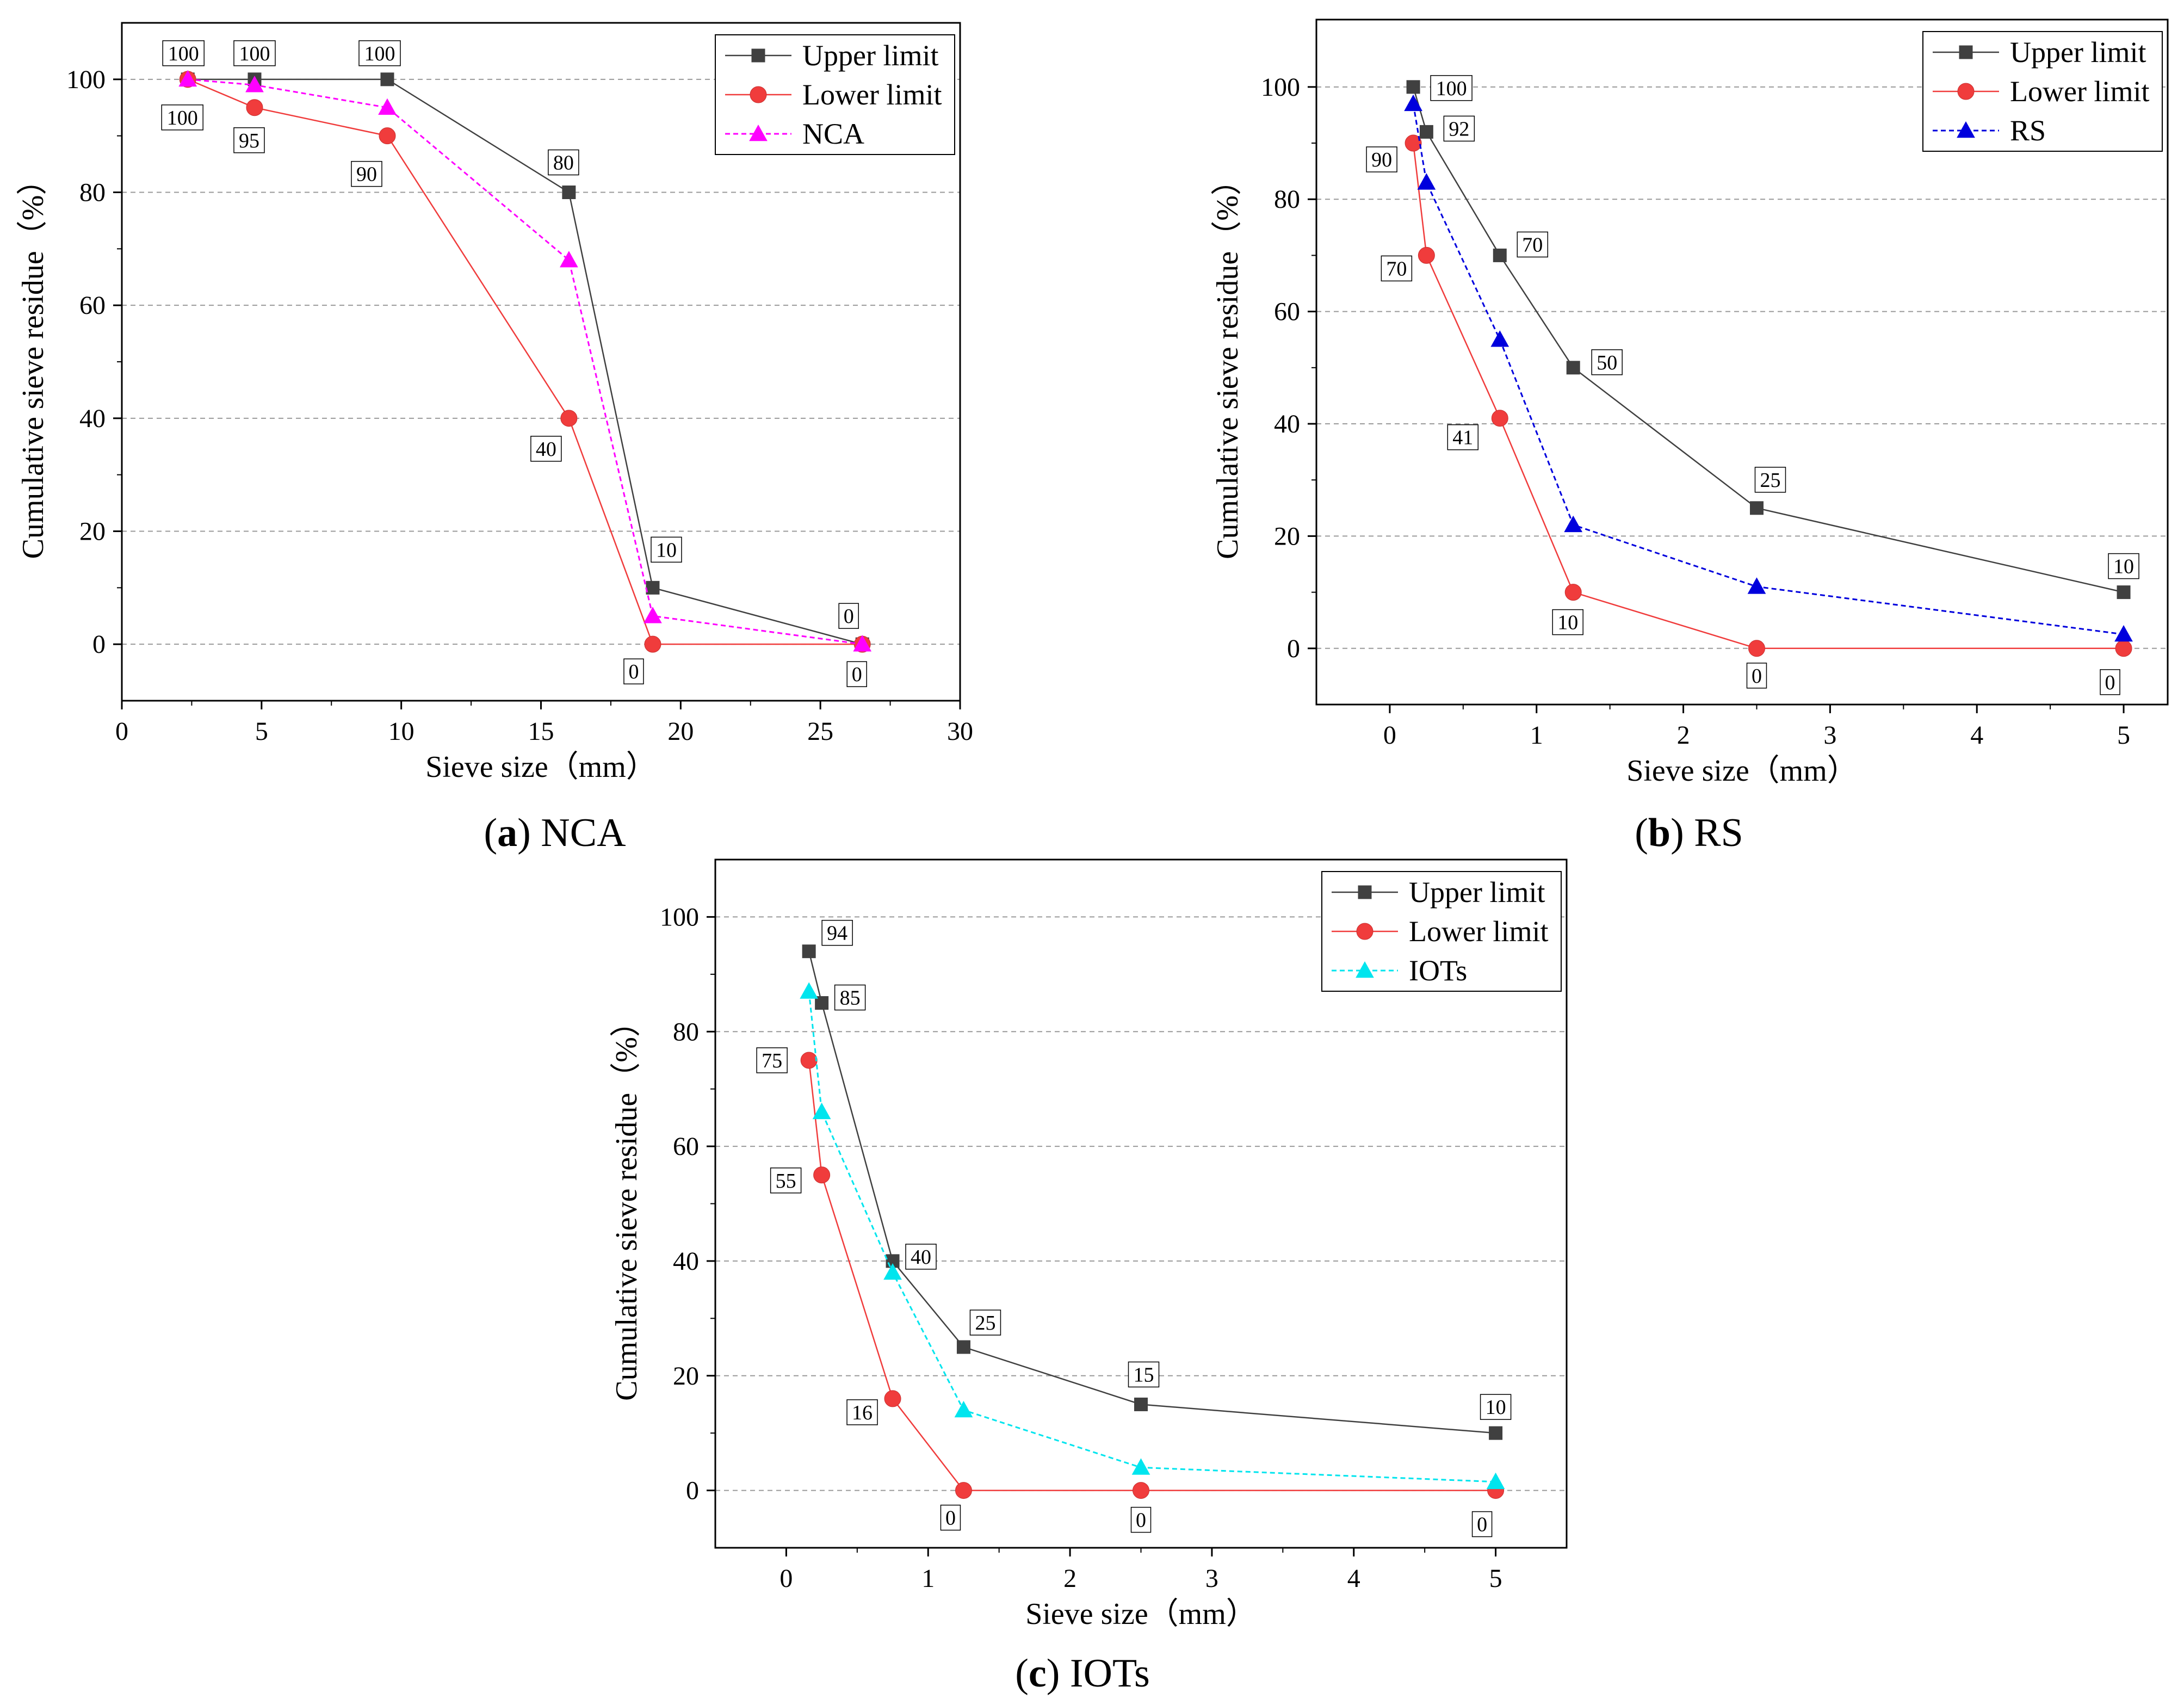  I want to click on series-line-lower-limit, so click(1152, 1275).